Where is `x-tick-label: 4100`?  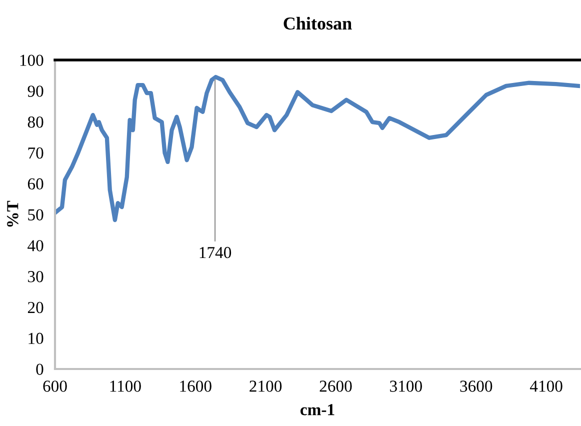
x-tick-label: 4100 is located at coordinates (546, 386).